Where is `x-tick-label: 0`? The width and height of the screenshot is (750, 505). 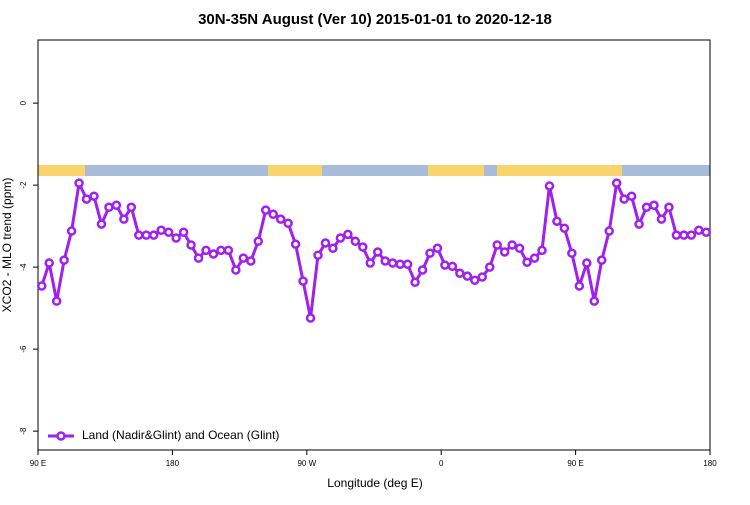 x-tick-label: 0 is located at coordinates (441, 463).